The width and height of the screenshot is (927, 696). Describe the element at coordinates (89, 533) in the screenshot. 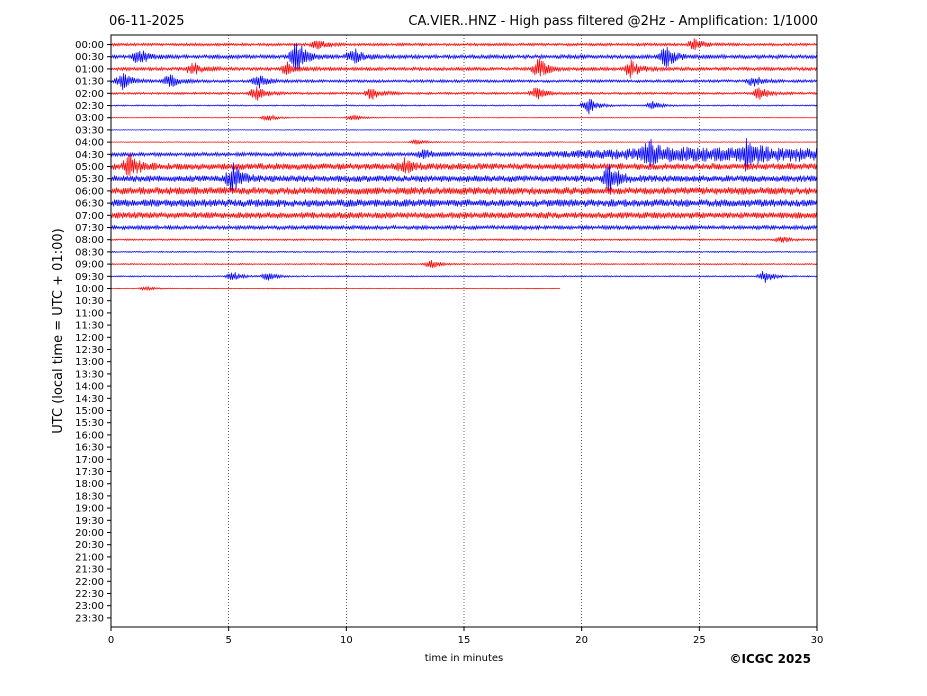

I see `row-label: 20:00` at that location.